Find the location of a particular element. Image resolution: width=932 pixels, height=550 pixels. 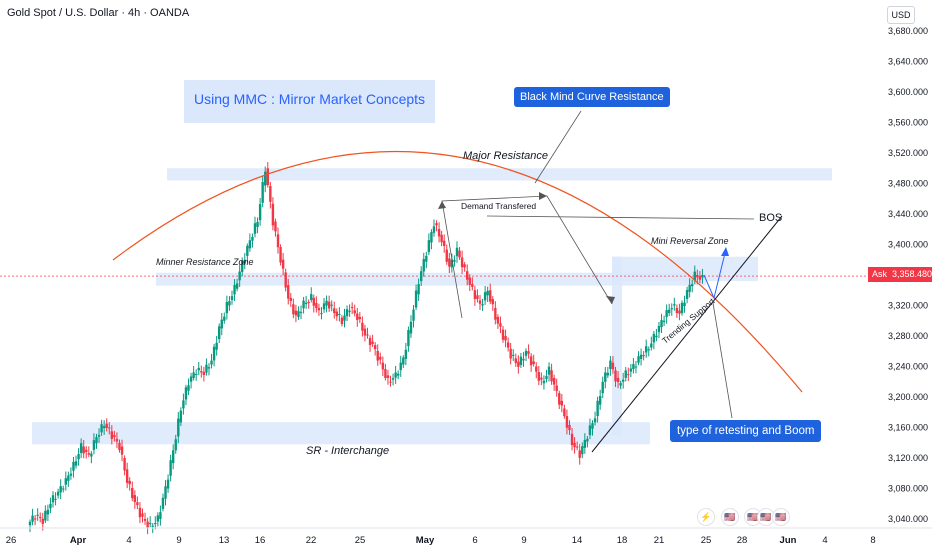

price-tick-label: 3,400.000 is located at coordinates (908, 245).